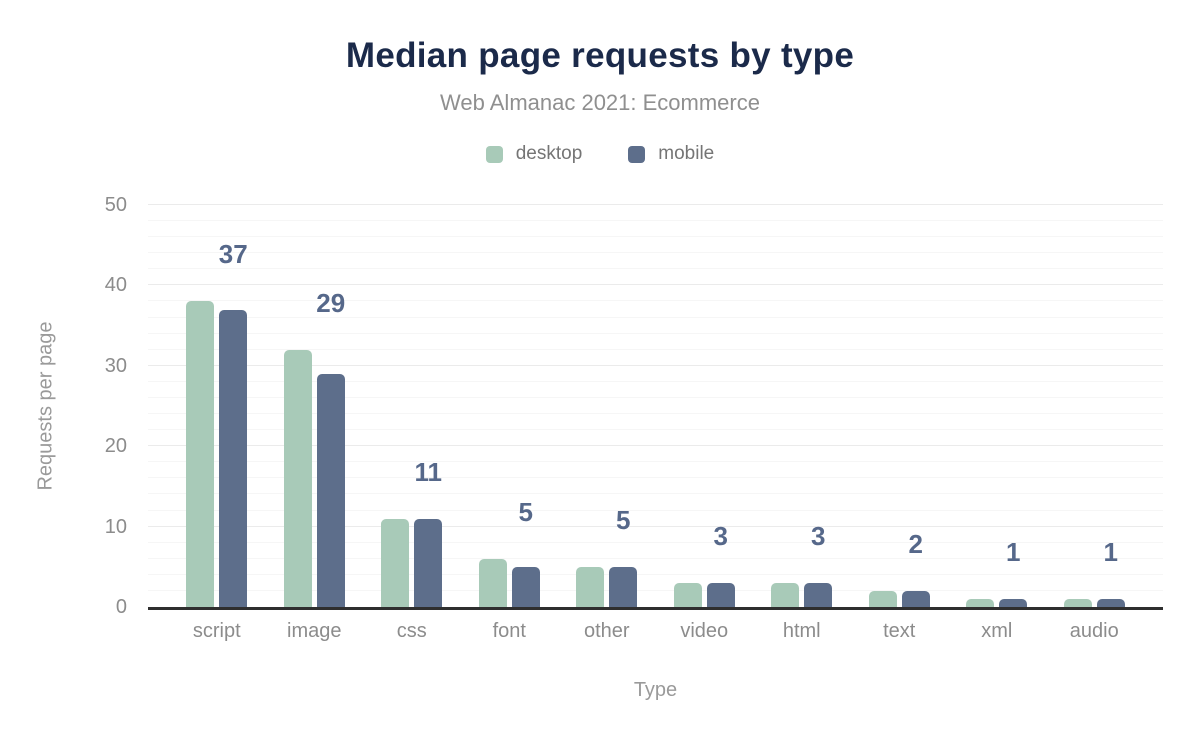 This screenshot has width=1200, height=742. I want to click on bar-group-css: 11, so click(412, 406).